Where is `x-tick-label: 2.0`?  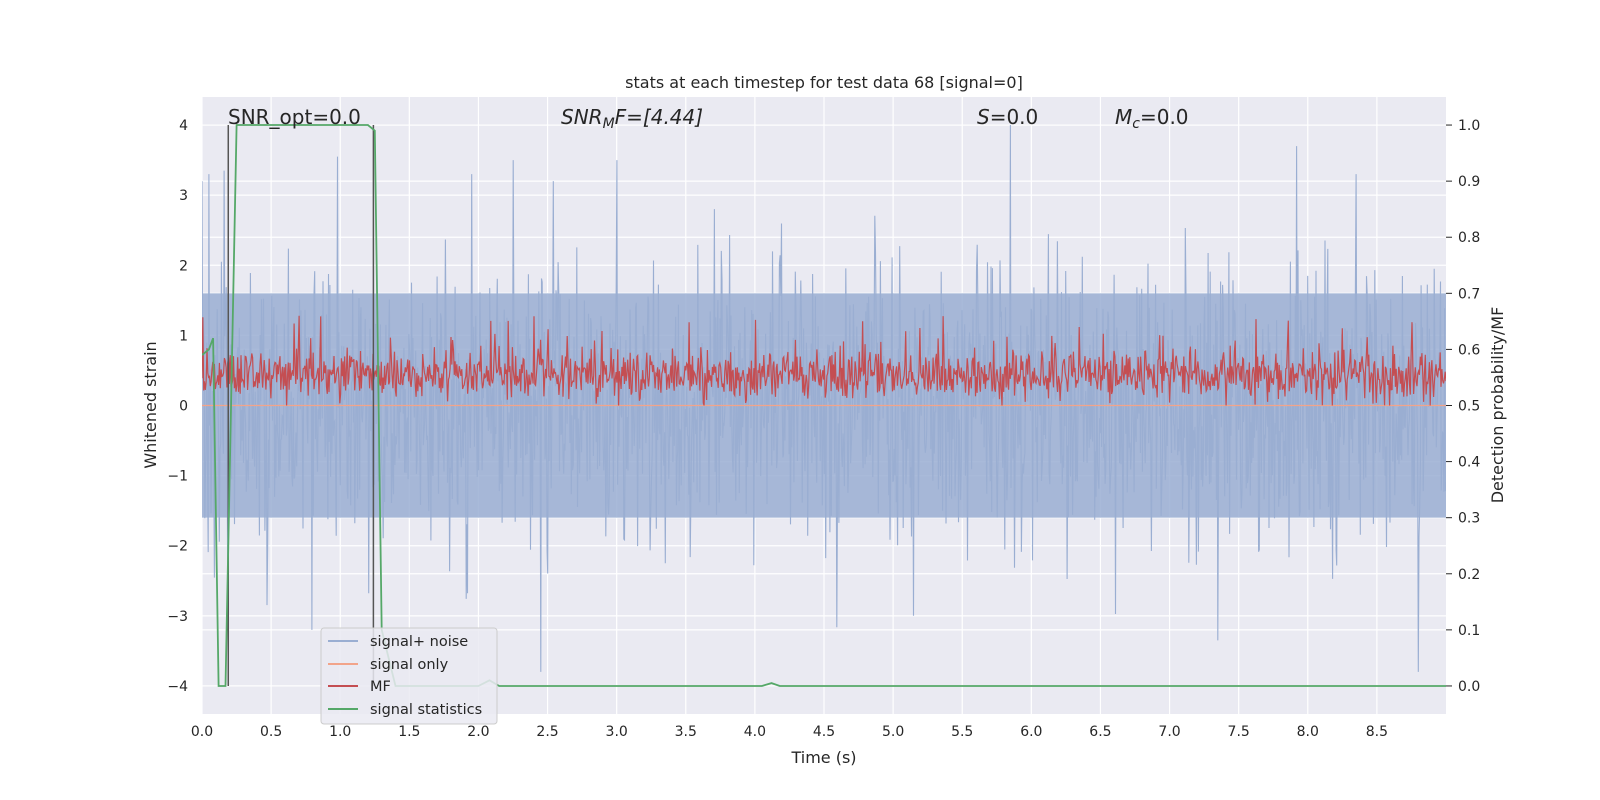
x-tick-label: 2.0 is located at coordinates (478, 732).